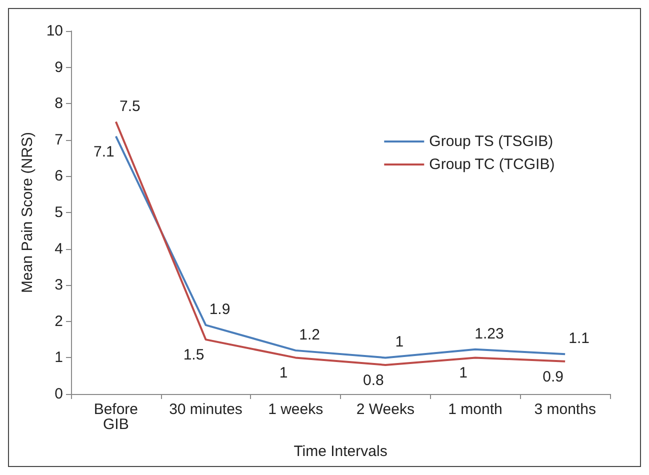 The image size is (649, 475). I want to click on y-tick-label: 6, so click(58, 176).